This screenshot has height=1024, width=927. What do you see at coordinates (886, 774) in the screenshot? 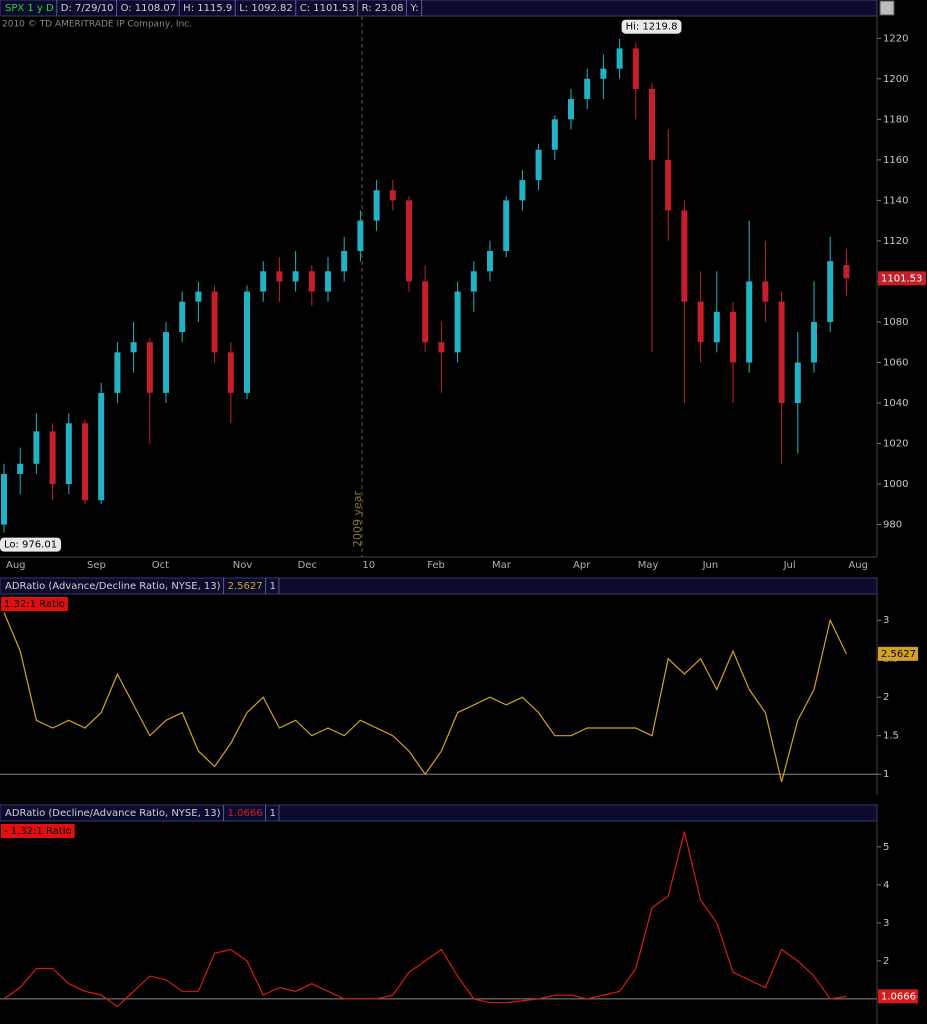
I see `y-tick-label: 1` at bounding box center [886, 774].